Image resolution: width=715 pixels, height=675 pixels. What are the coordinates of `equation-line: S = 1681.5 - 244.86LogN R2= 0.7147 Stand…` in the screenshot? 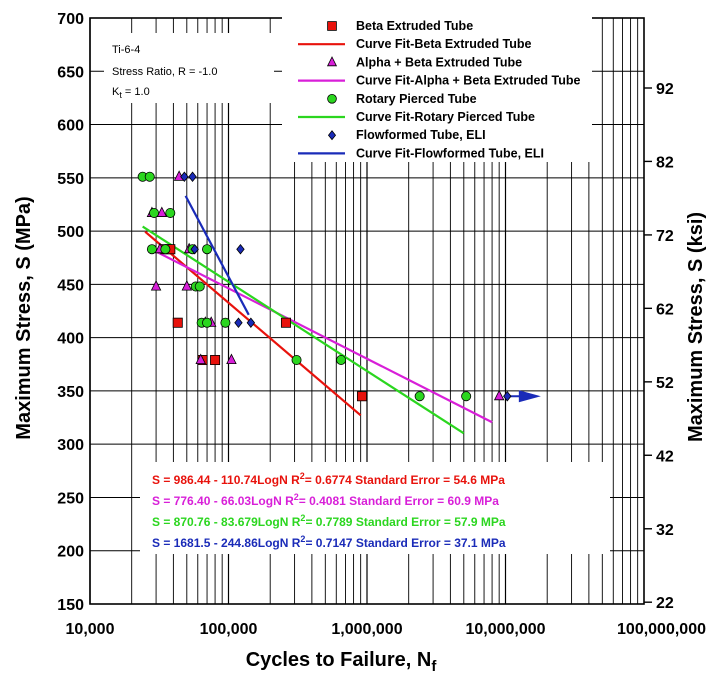 It's located at (329, 542).